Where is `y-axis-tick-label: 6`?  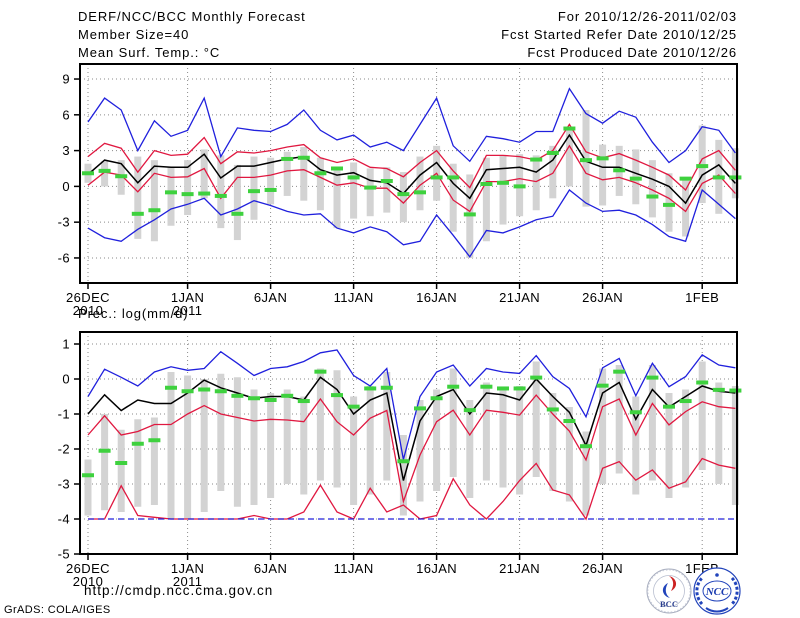
y-axis-tick-label: 6 is located at coordinates (66, 114).